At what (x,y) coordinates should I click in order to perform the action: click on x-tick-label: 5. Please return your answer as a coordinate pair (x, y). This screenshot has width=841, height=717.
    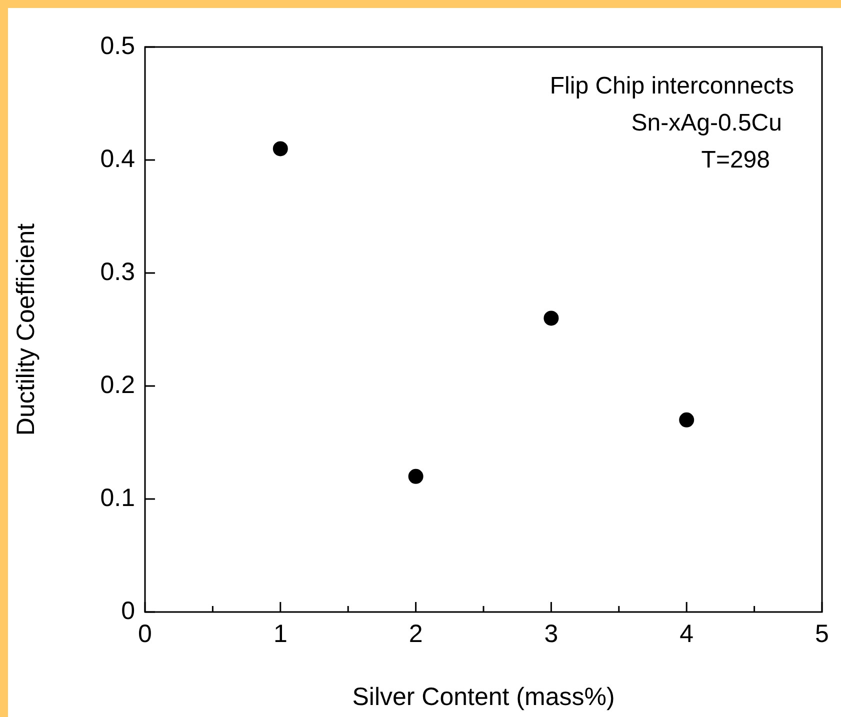
    Looking at the image, I should click on (822, 634).